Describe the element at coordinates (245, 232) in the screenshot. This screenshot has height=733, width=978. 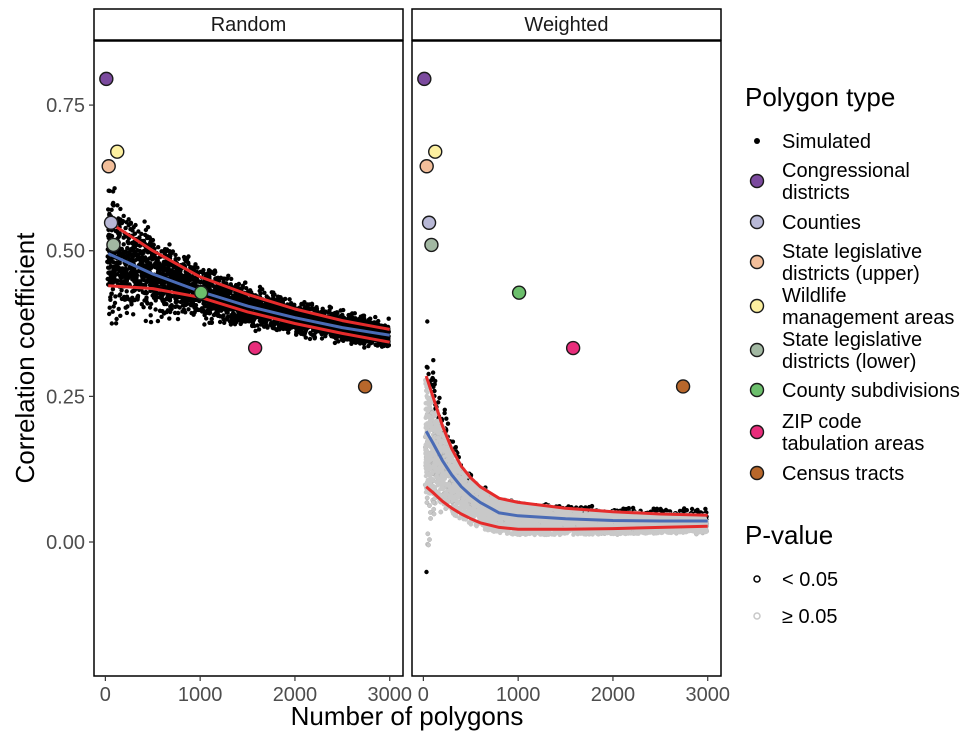
I see `plot-area` at that location.